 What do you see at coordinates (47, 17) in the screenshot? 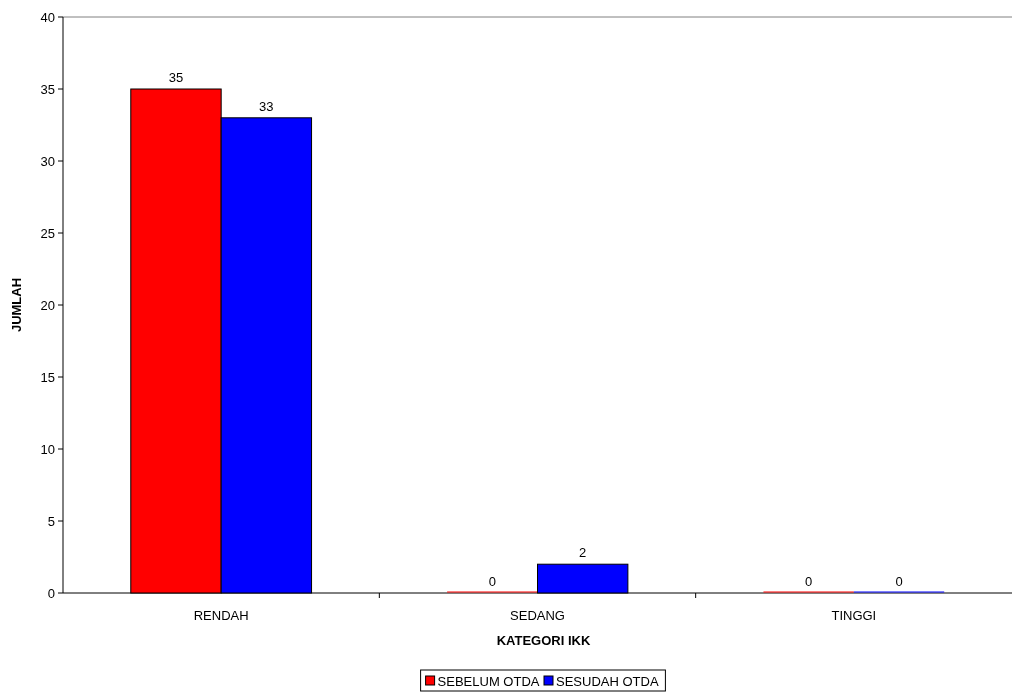
I see `y-tick-label: 40` at bounding box center [47, 17].